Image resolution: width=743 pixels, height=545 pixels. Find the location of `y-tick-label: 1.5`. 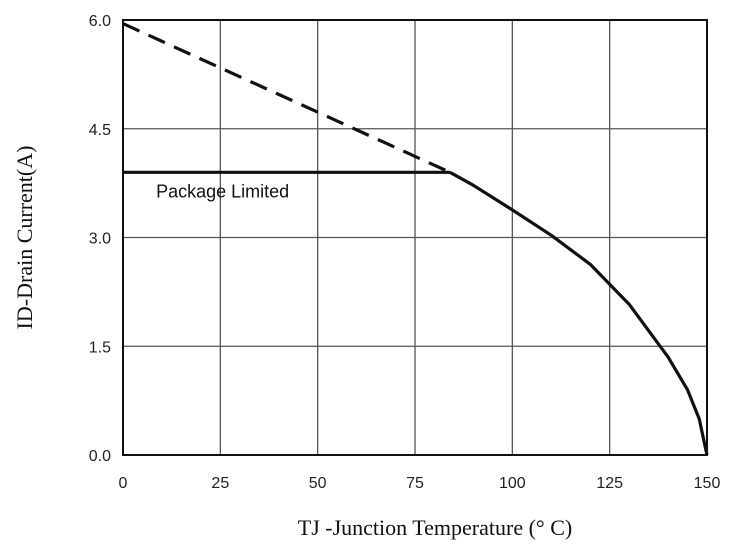

y-tick-label: 1.5 is located at coordinates (100, 347).